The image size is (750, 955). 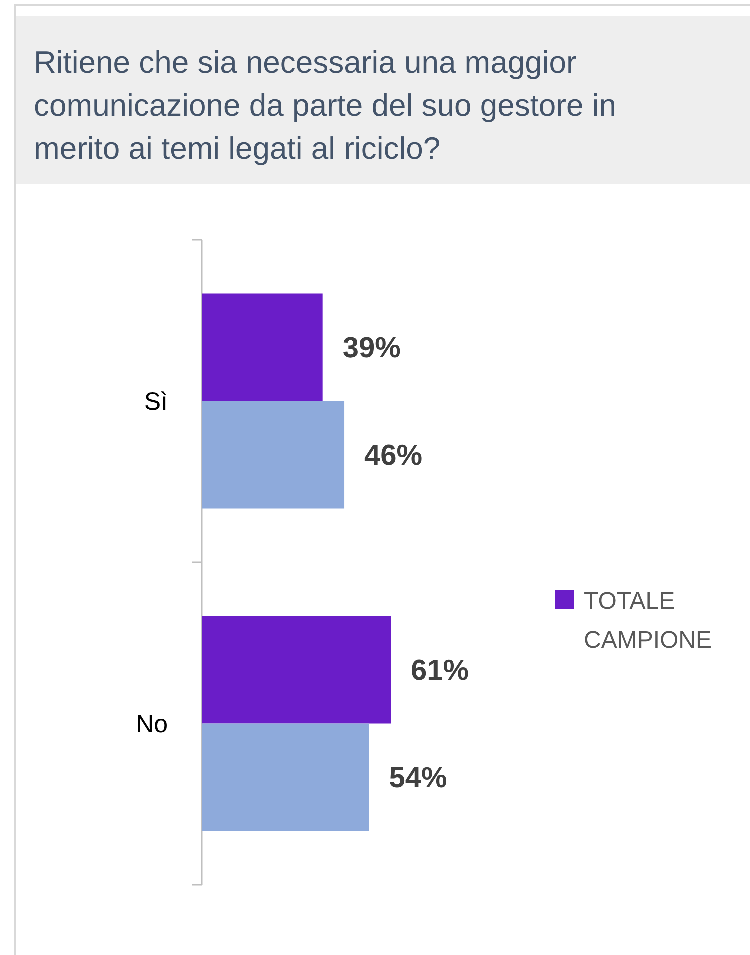 I want to click on legend-label: TOTALE CAMPIONE, so click(x=648, y=621).